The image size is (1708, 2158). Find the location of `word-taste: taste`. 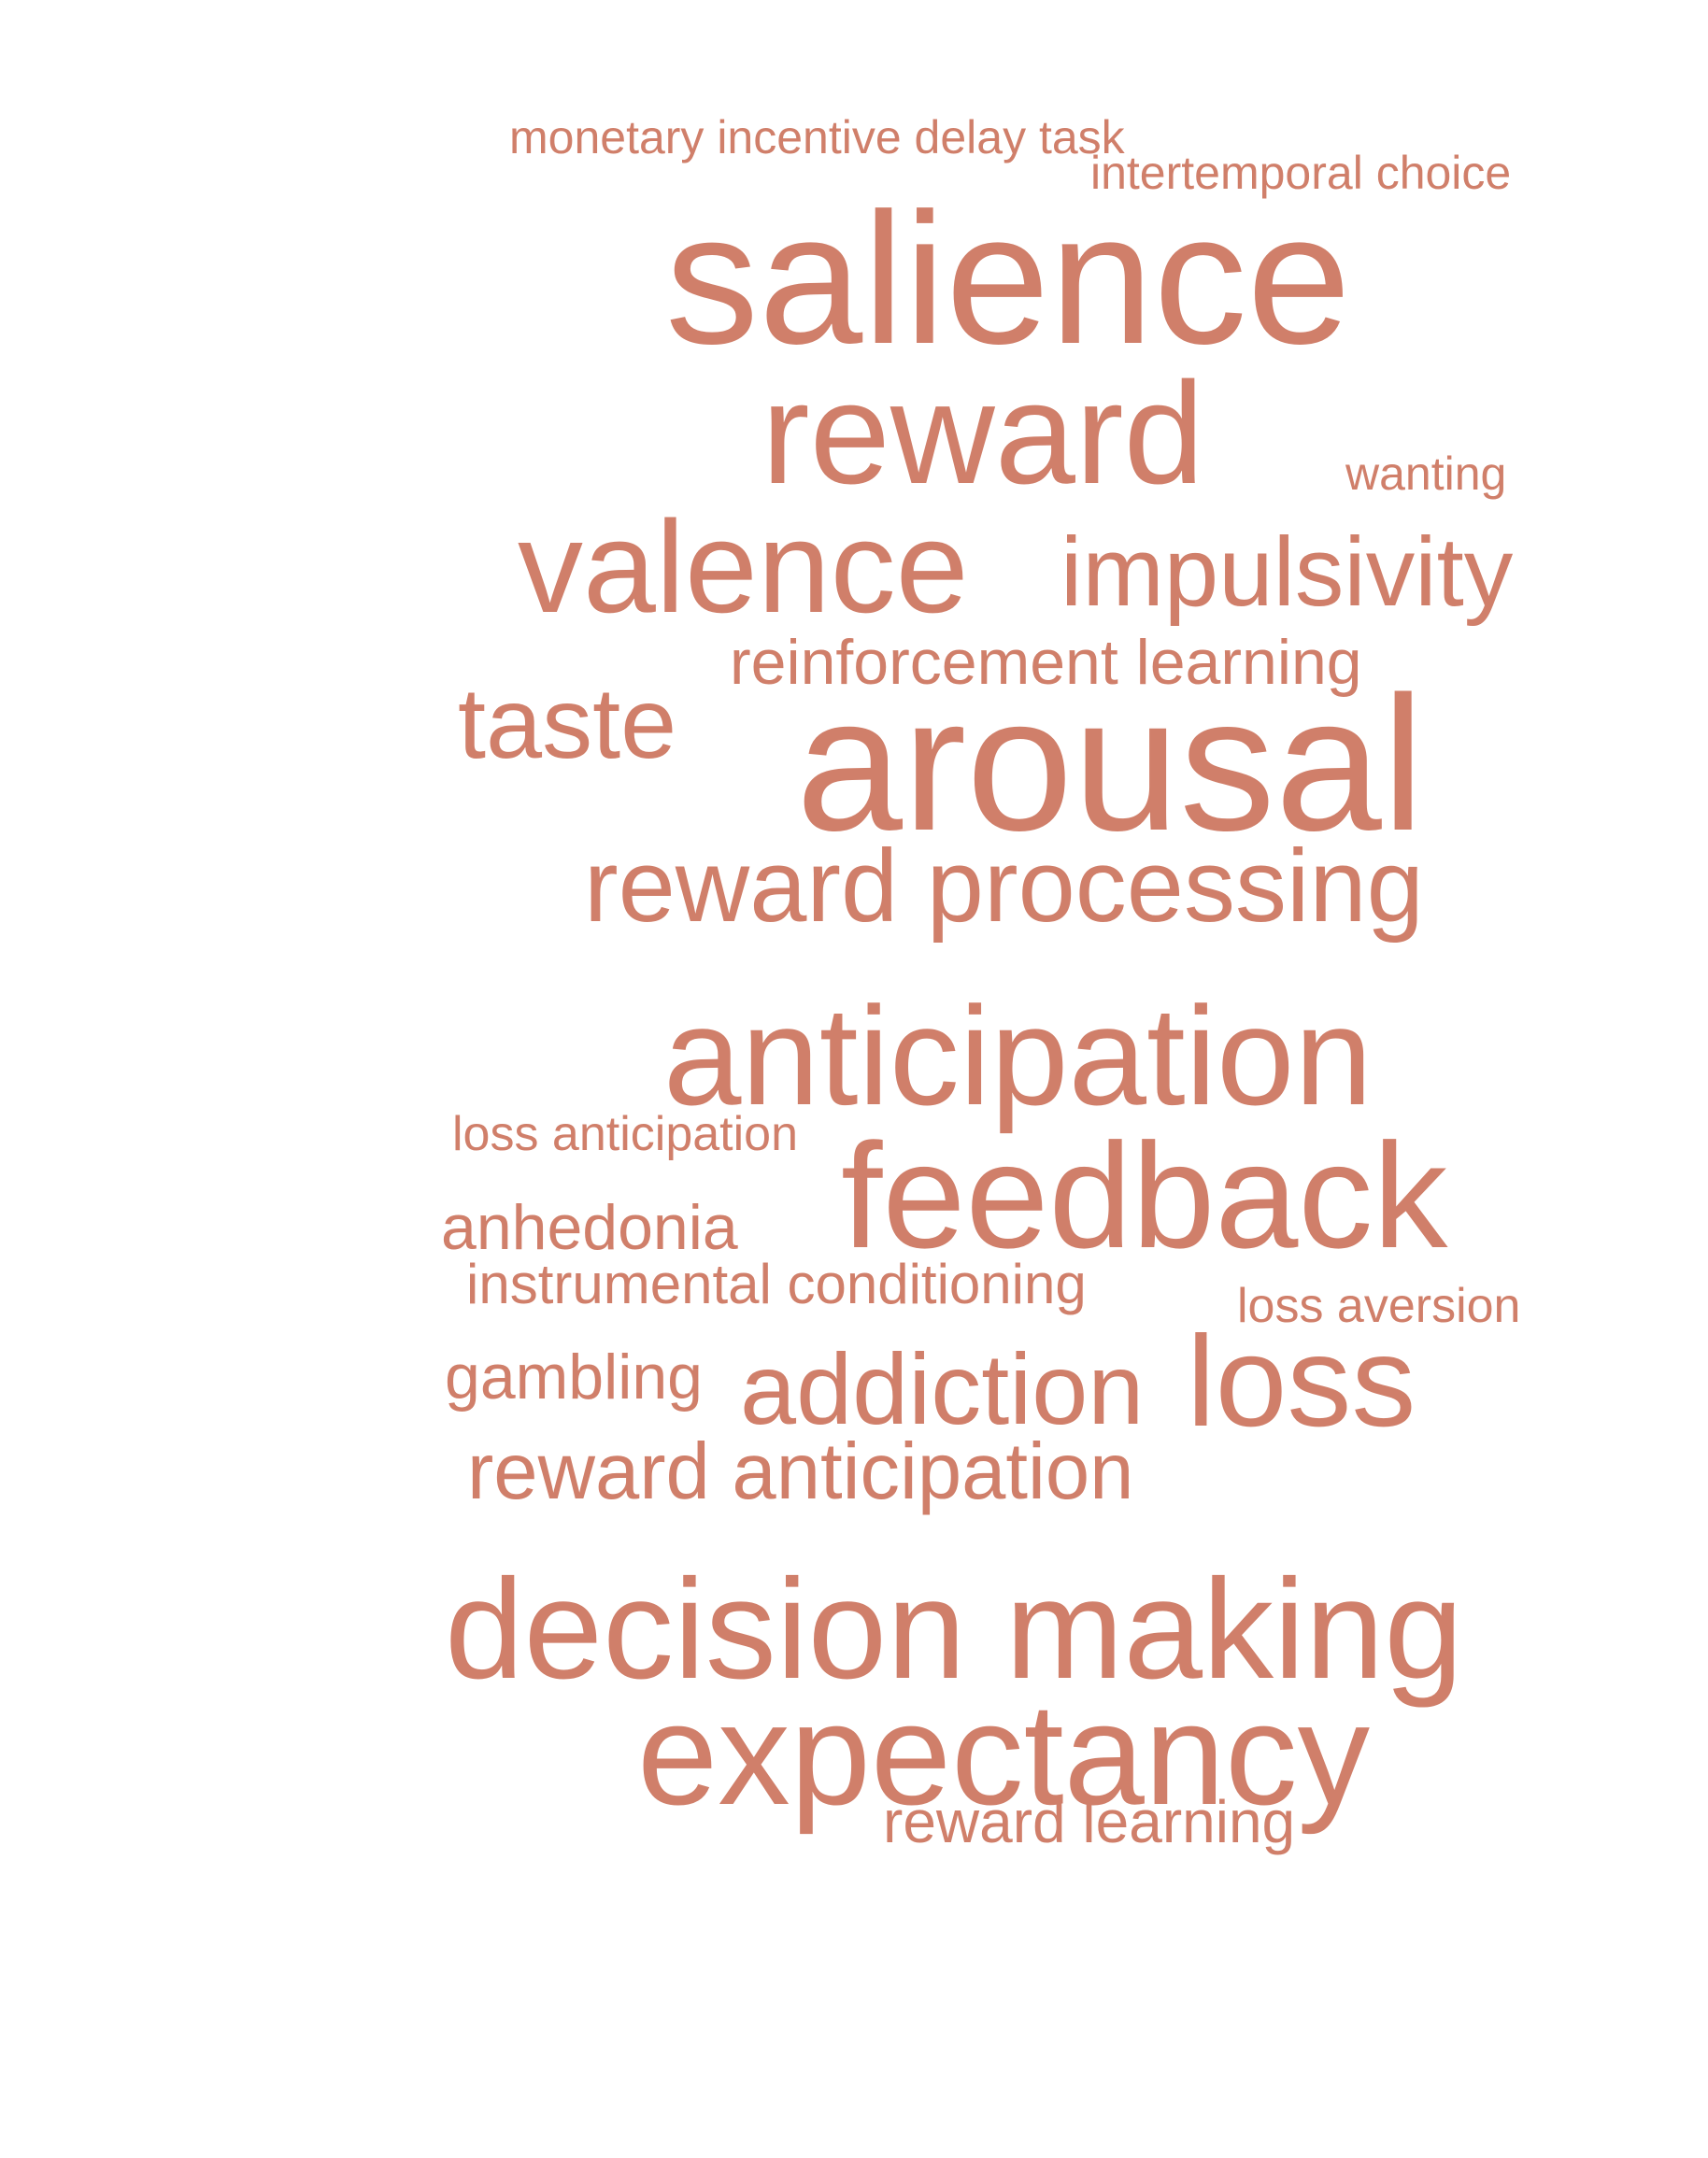

word-taste: taste is located at coordinates (567, 722).